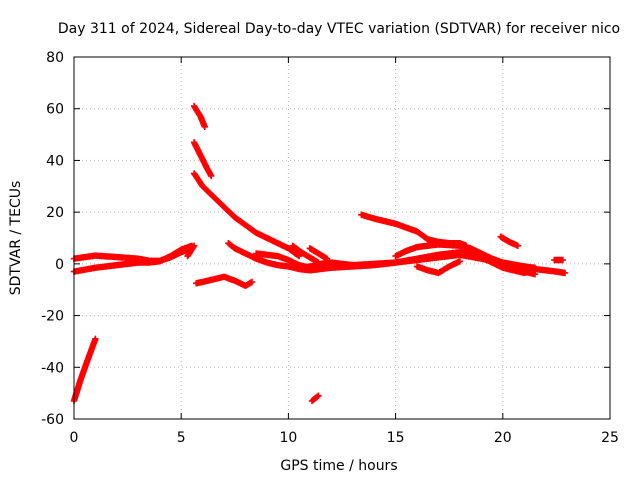 The image size is (640, 480). What do you see at coordinates (16, 238) in the screenshot?
I see `y-axis-label: SDTVAR / TECUs` at bounding box center [16, 238].